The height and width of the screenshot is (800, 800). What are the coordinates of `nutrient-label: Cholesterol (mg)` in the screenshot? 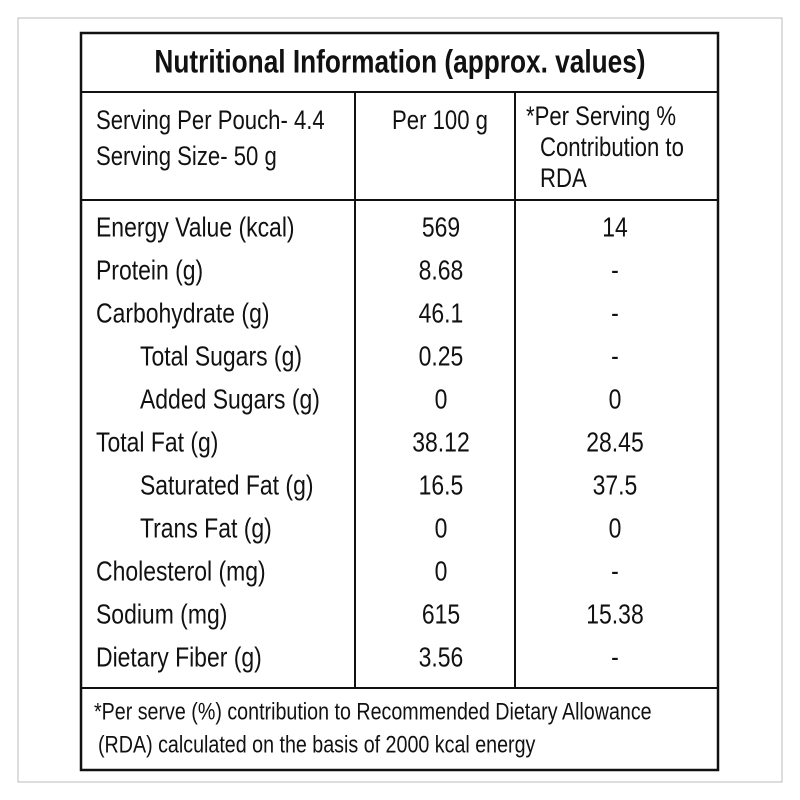 It's located at (181, 571).